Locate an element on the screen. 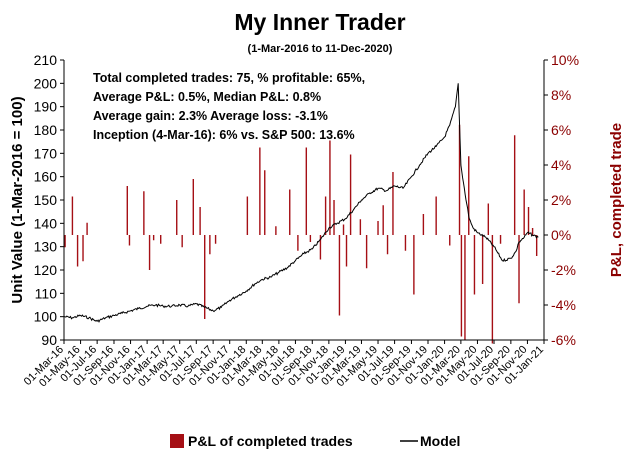 The height and width of the screenshot is (466, 640). left-y-ticks: 90 100 110 120 130 140 150 160 170 180 190 200 210 is located at coordinates (49, 200).